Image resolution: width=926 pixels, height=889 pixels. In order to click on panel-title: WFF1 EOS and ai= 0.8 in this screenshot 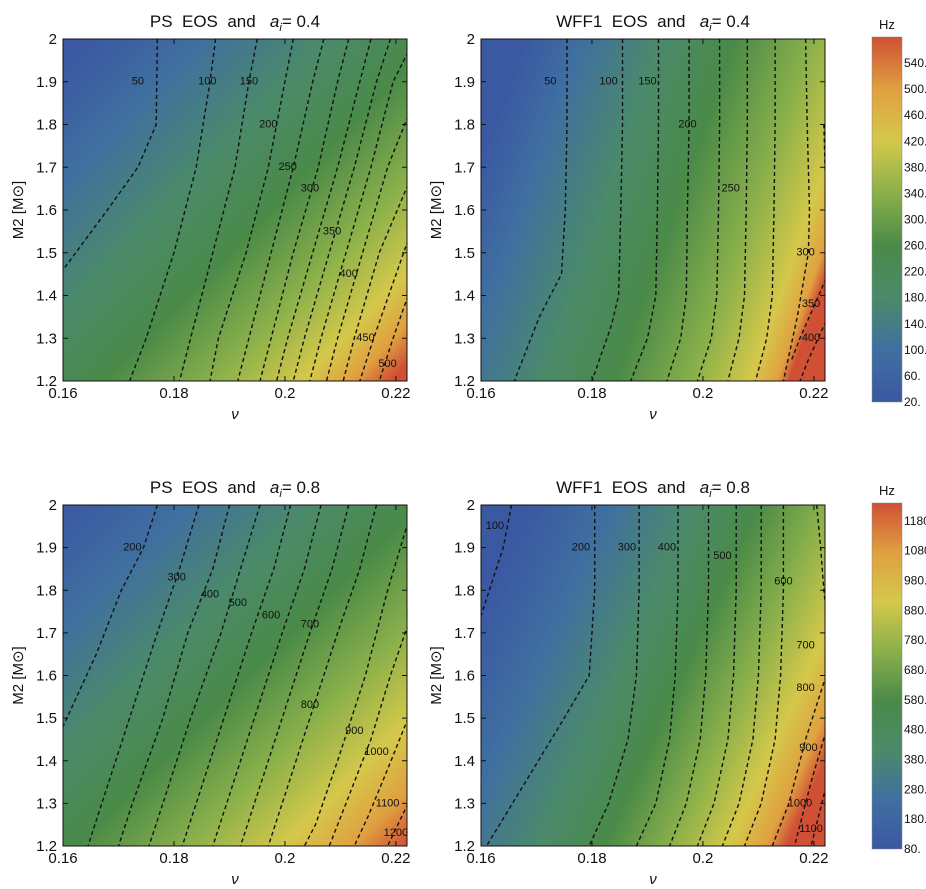, I will do `click(653, 489)`.